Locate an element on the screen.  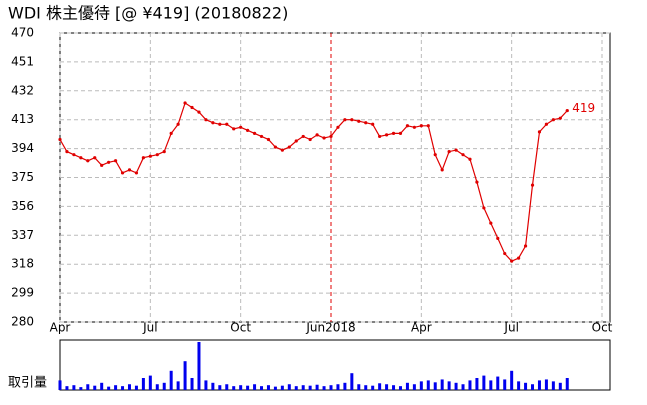
y-tick-label: 318 is located at coordinates (22, 264).